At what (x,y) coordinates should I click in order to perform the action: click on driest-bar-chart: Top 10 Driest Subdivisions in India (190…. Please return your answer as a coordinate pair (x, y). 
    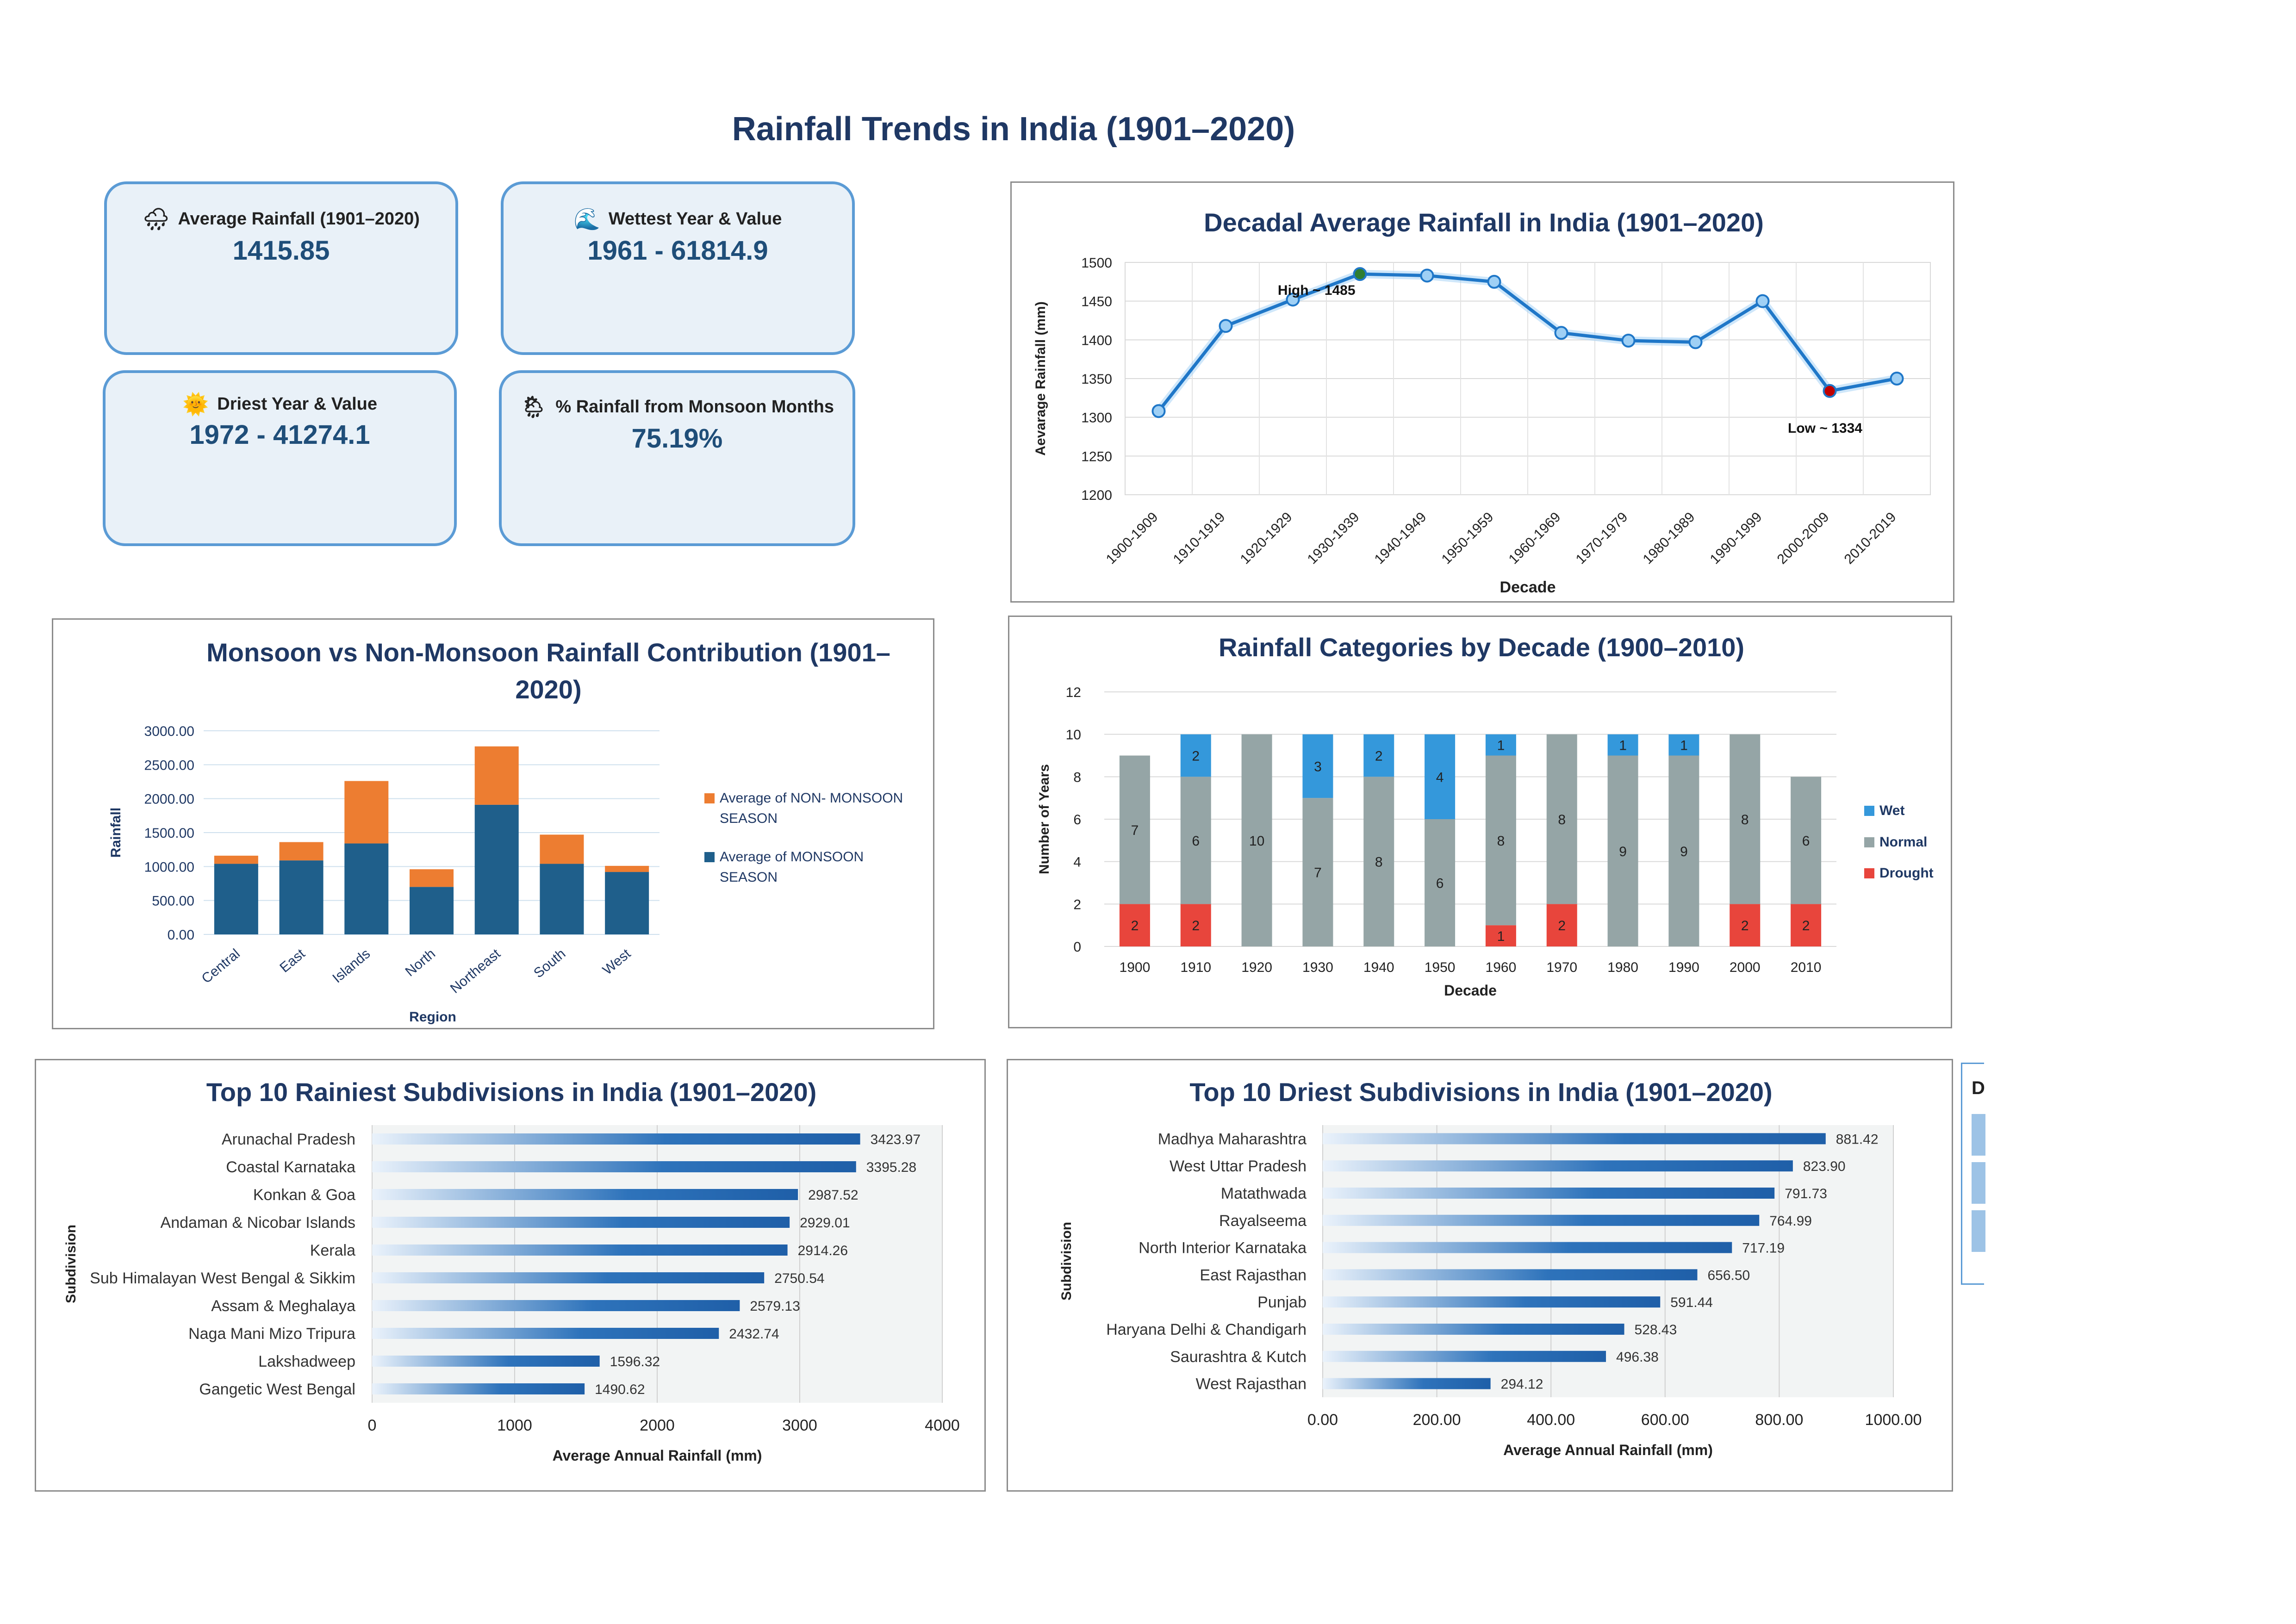
    Looking at the image, I should click on (1490, 1267).